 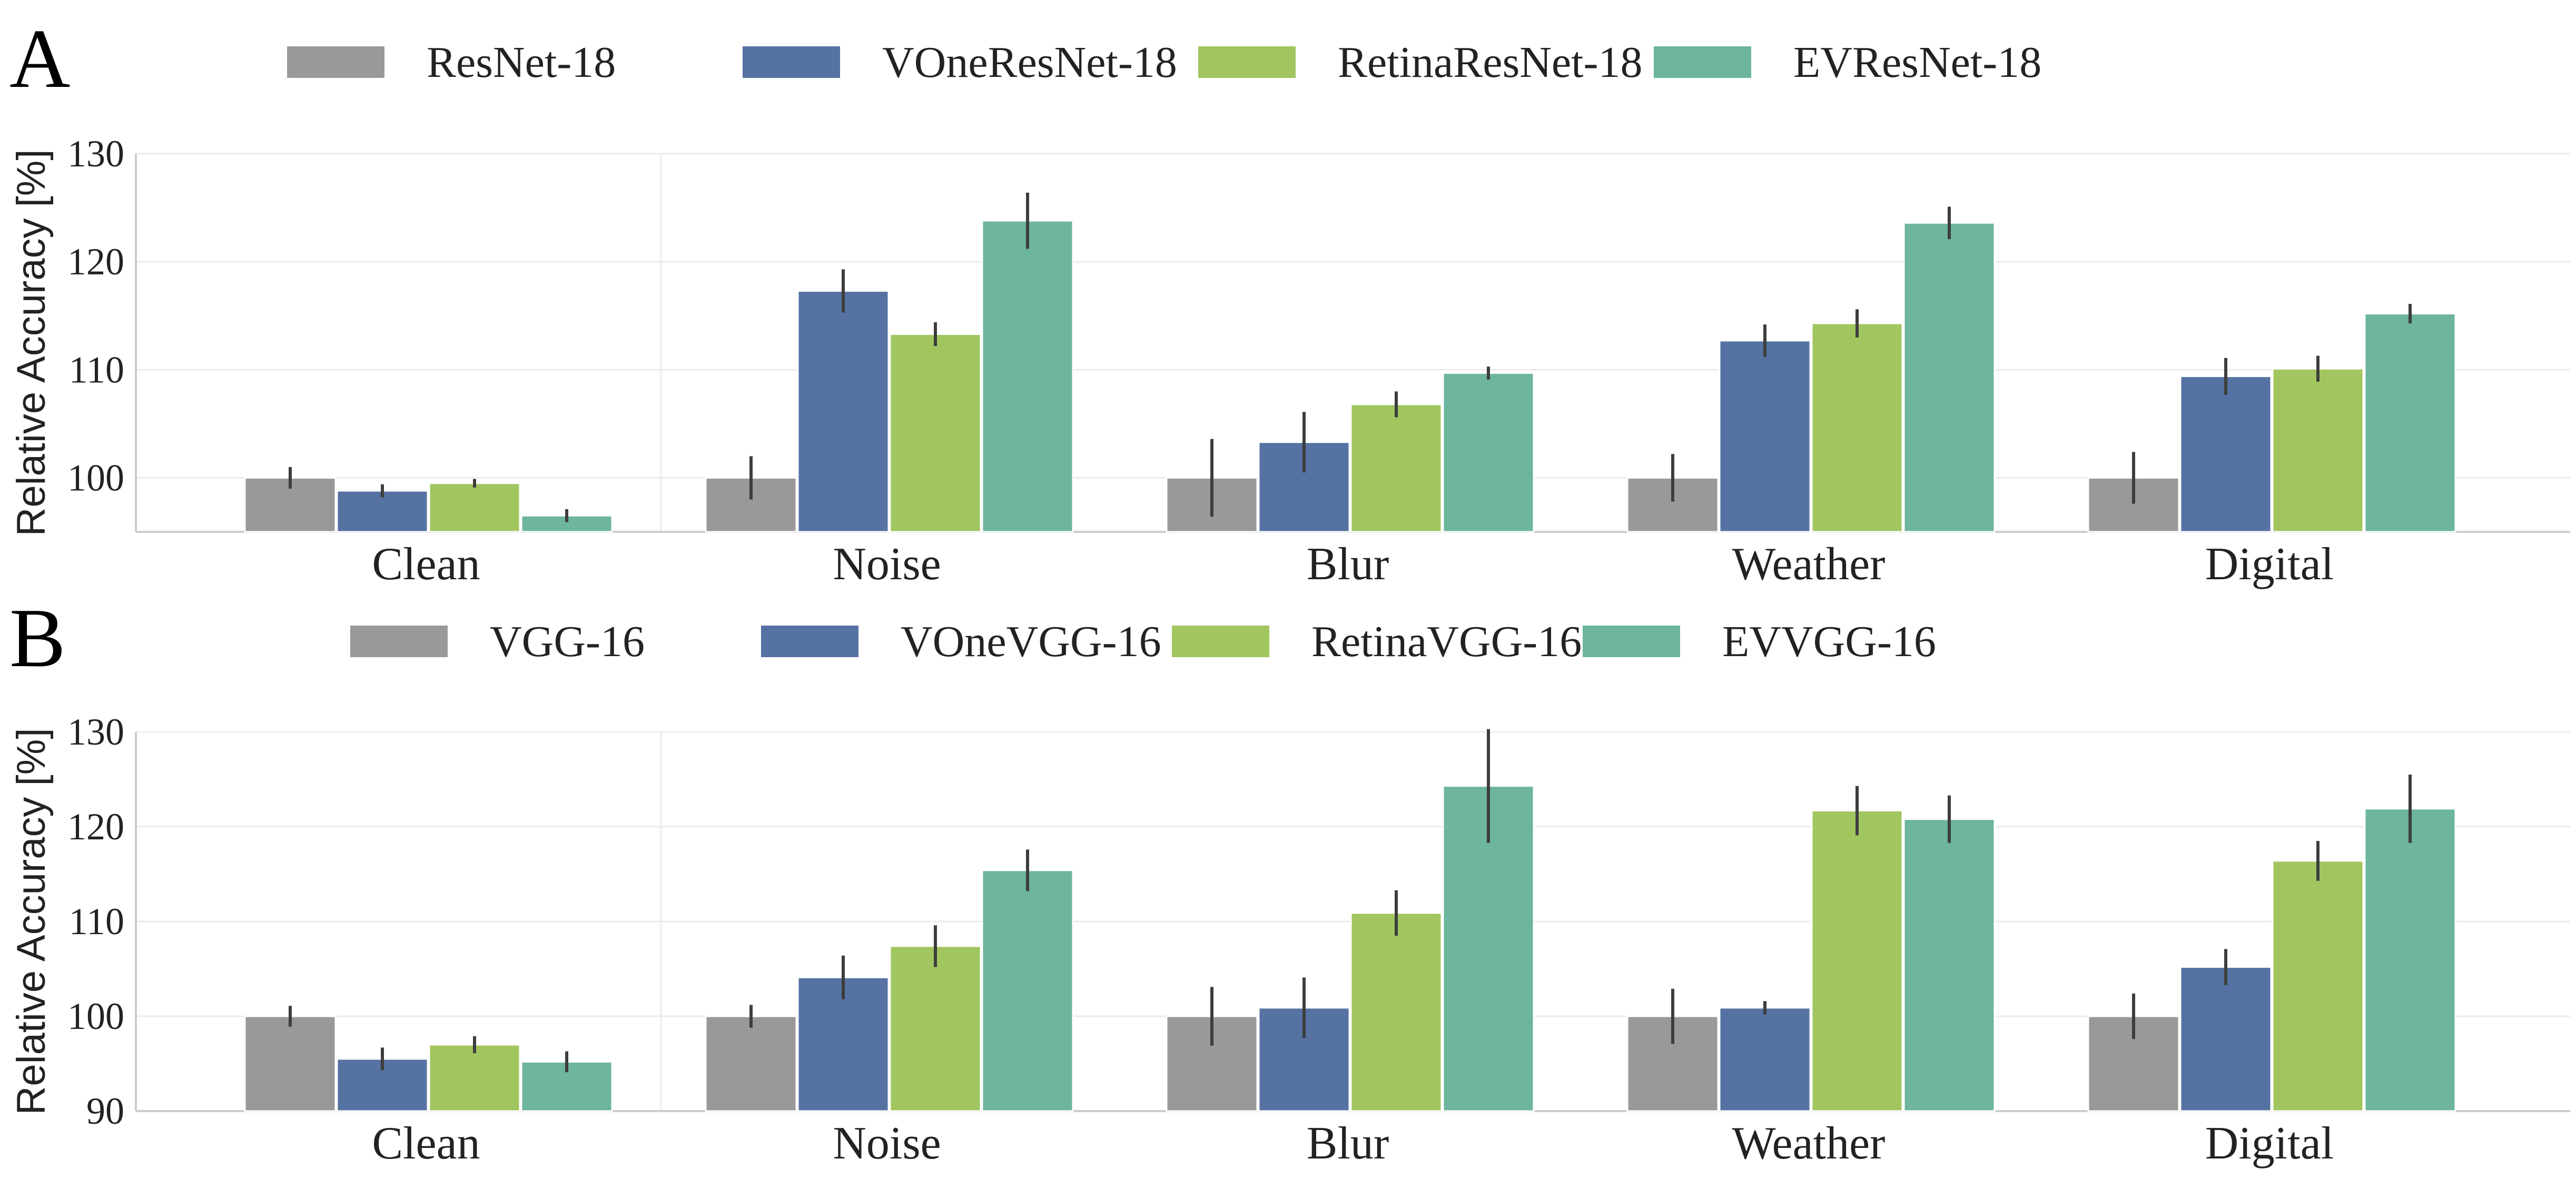 I want to click on legend-label: VOneResNet-18, so click(x=1029, y=62).